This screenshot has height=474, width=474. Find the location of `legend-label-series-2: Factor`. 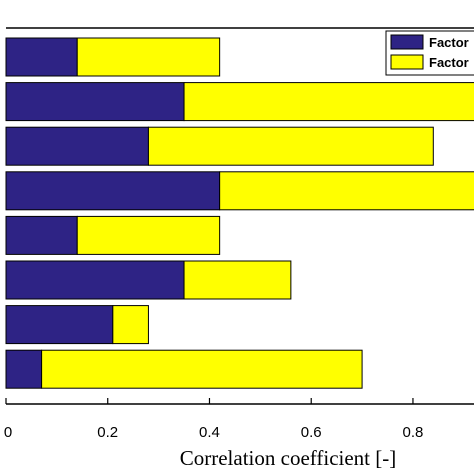

legend-label-series-2: Factor is located at coordinates (449, 62).